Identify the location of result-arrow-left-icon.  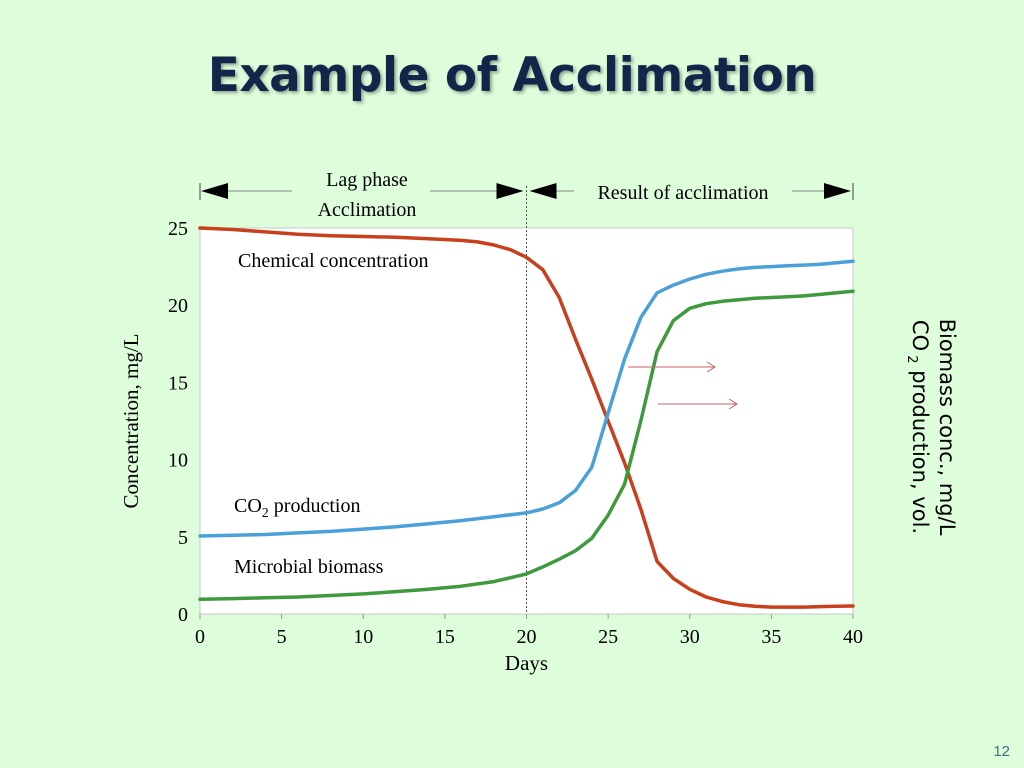
(543, 191).